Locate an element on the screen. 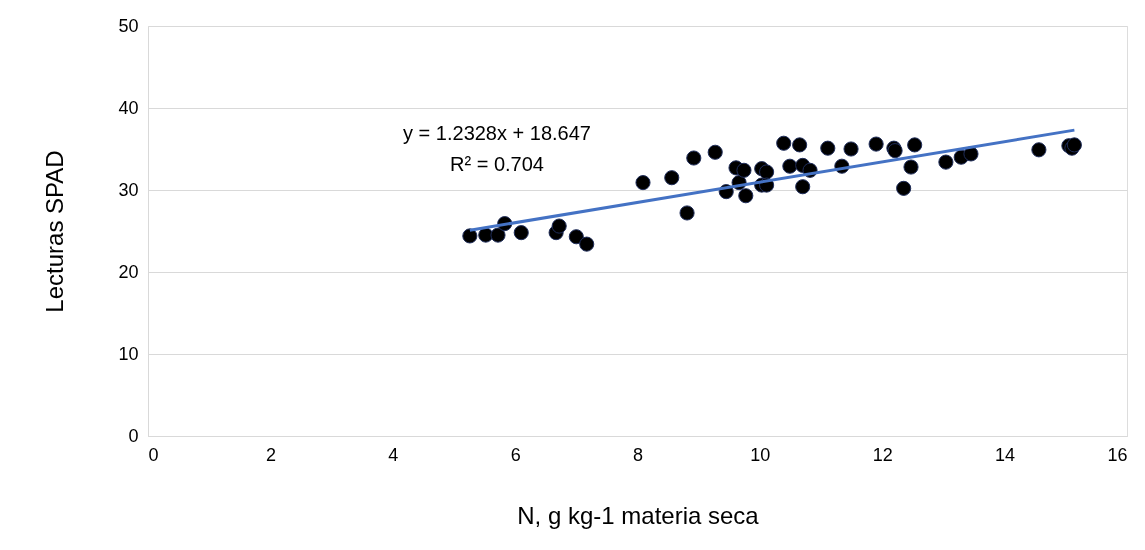 The image size is (1145, 550). x-axis-title: N, g kg-1 materia seca is located at coordinates (638, 515).